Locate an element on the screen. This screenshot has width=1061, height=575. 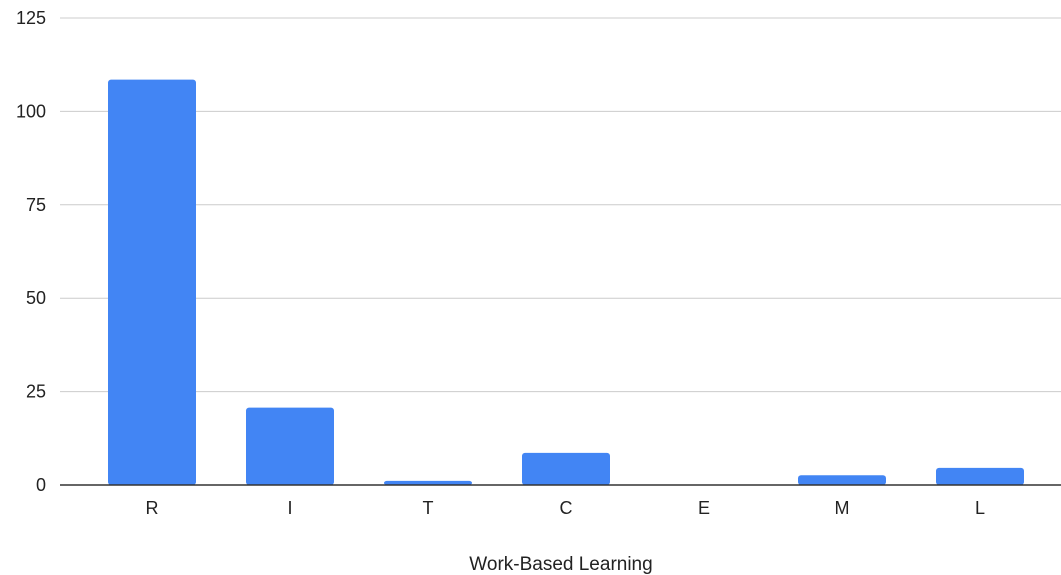
x-tick-label-R: R is located at coordinates (152, 508).